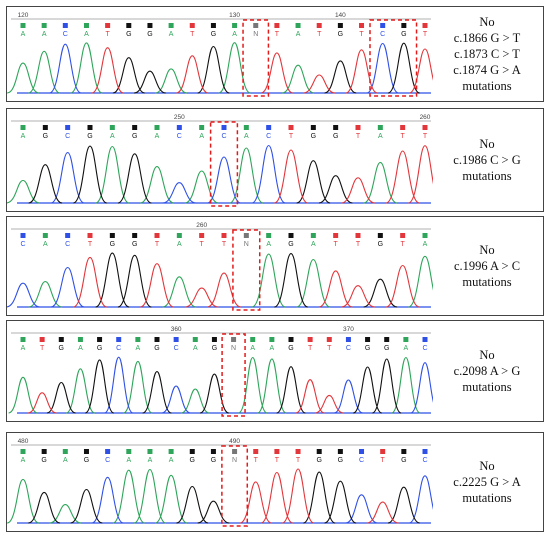 The width and height of the screenshot is (550, 537). I want to click on caption-2: No c.1986 C > G mutations, so click(487, 160).